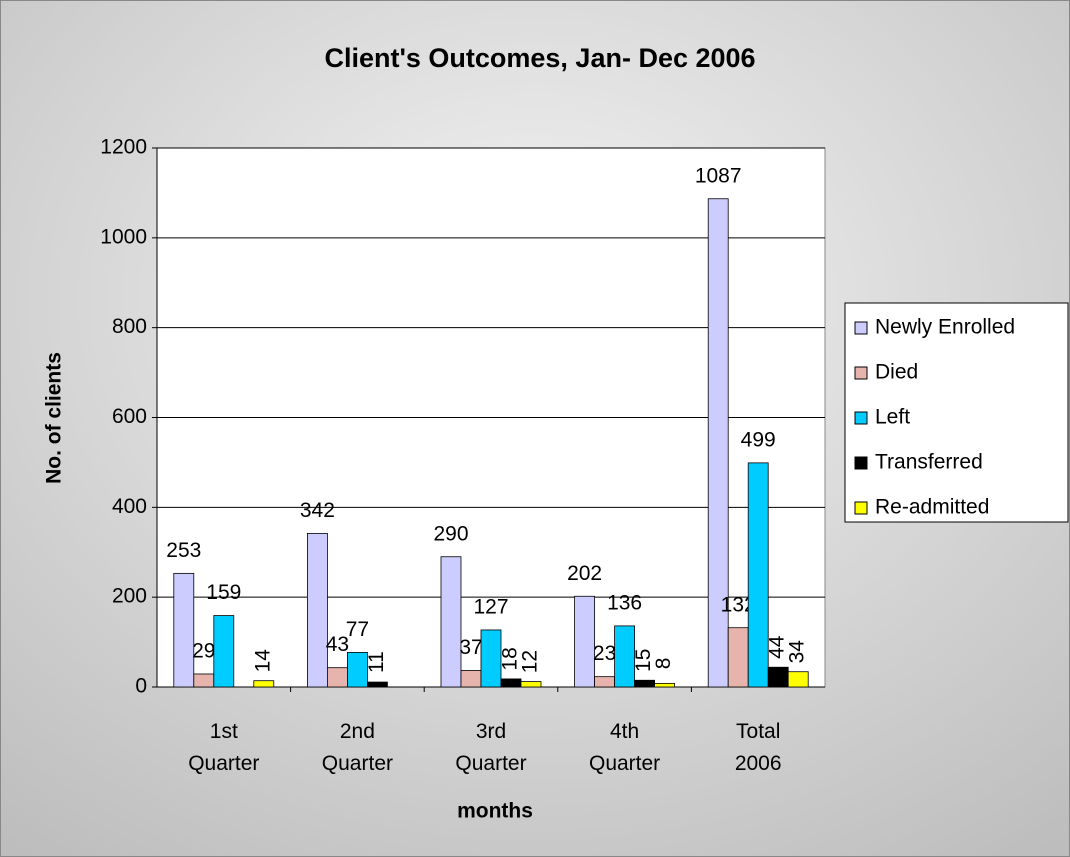  What do you see at coordinates (896, 372) in the screenshot?
I see `legend-label: Died` at bounding box center [896, 372].